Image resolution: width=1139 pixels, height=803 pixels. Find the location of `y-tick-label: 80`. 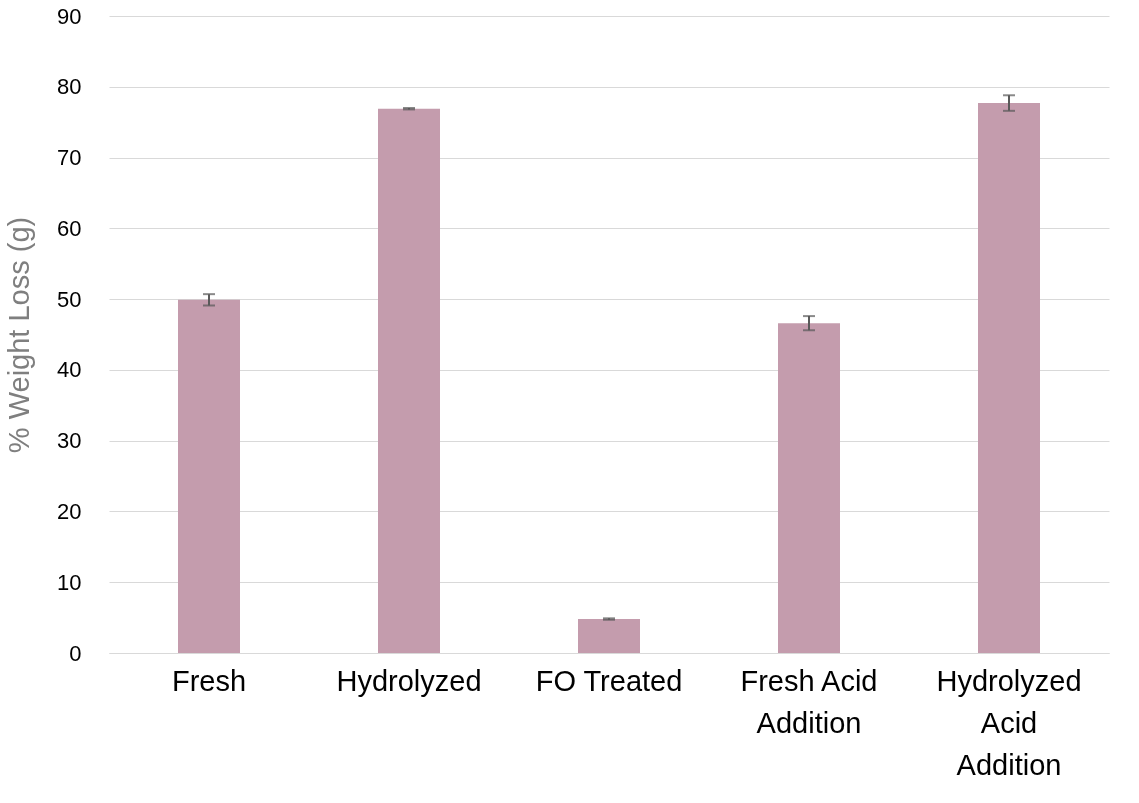

y-tick-label: 80 is located at coordinates (69, 87).